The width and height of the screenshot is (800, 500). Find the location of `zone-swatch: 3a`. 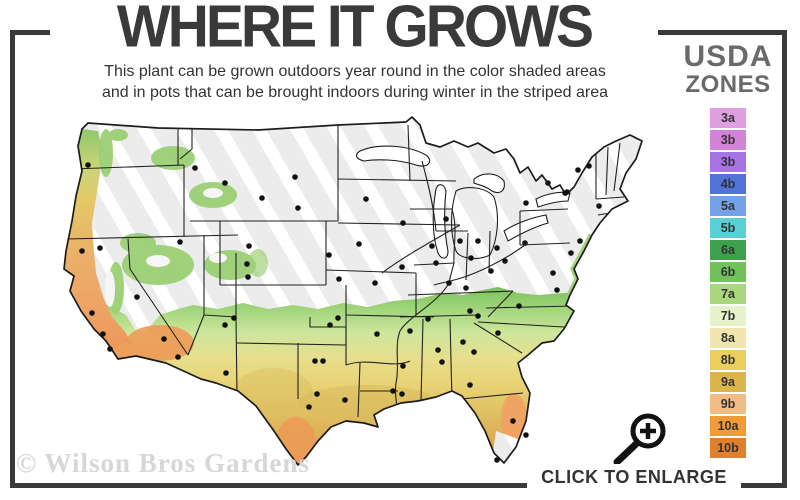

zone-swatch: 3a is located at coordinates (728, 118).